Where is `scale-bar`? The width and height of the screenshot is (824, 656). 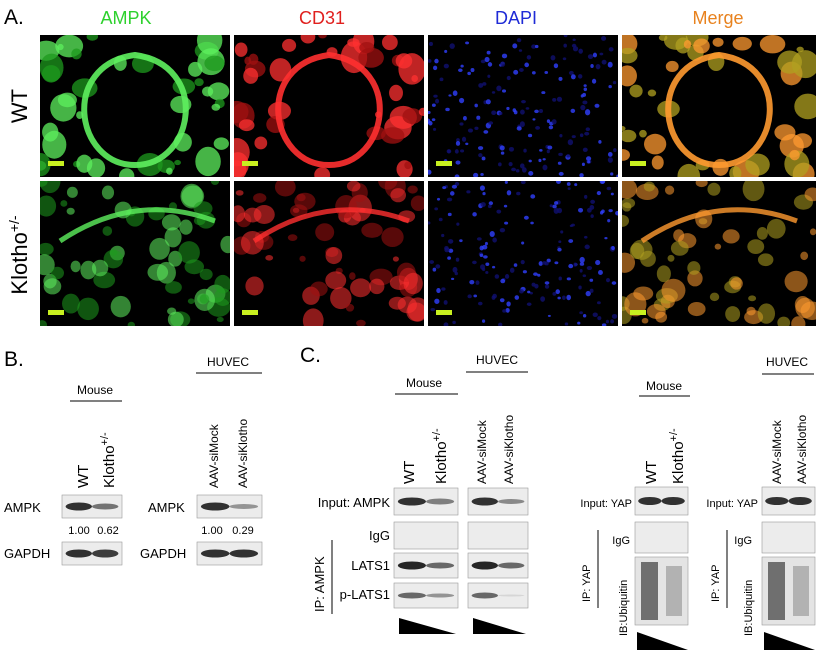 scale-bar is located at coordinates (638, 163).